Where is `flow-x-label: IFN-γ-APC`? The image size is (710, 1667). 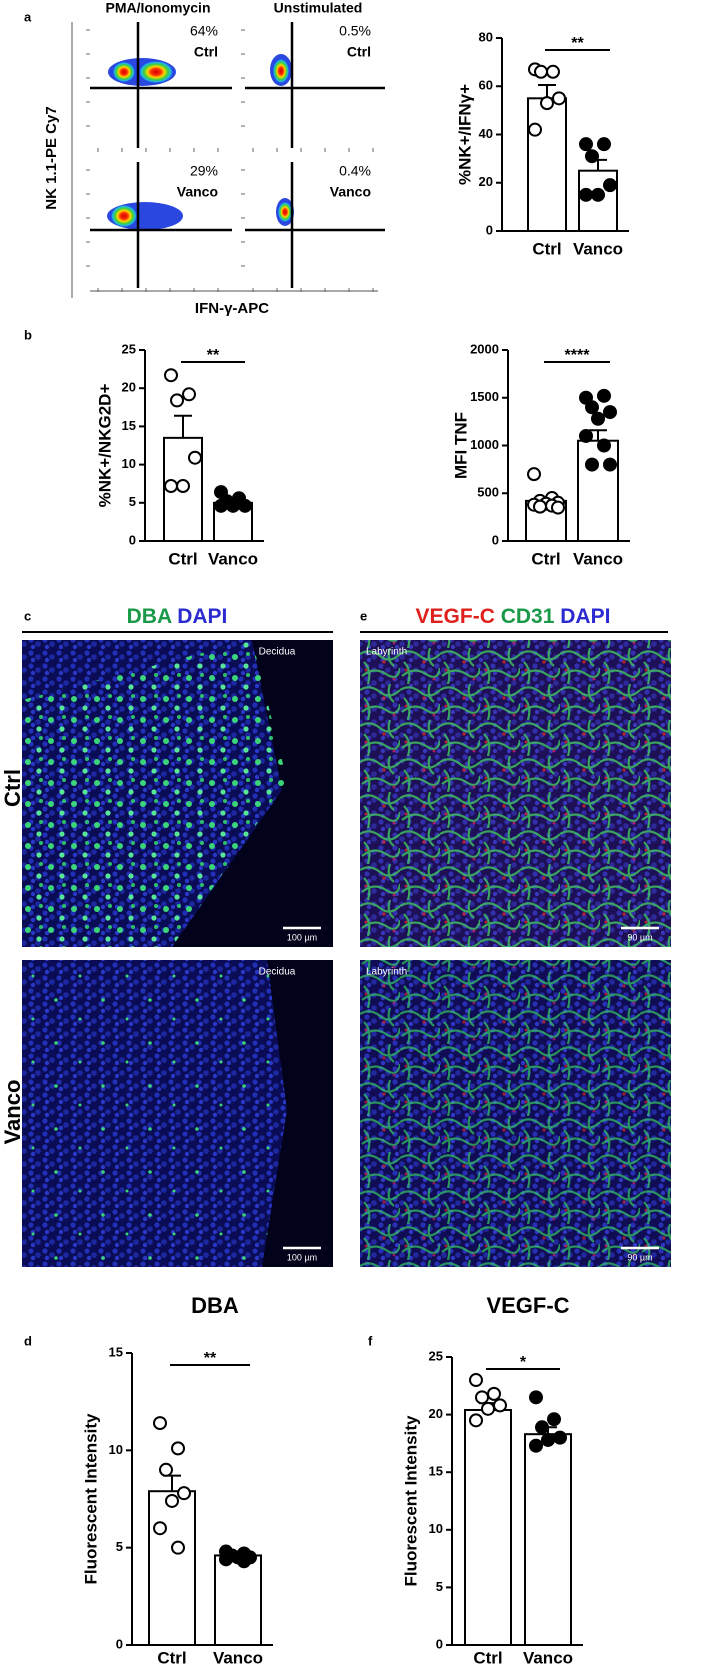
flow-x-label: IFN-γ-APC is located at coordinates (232, 308).